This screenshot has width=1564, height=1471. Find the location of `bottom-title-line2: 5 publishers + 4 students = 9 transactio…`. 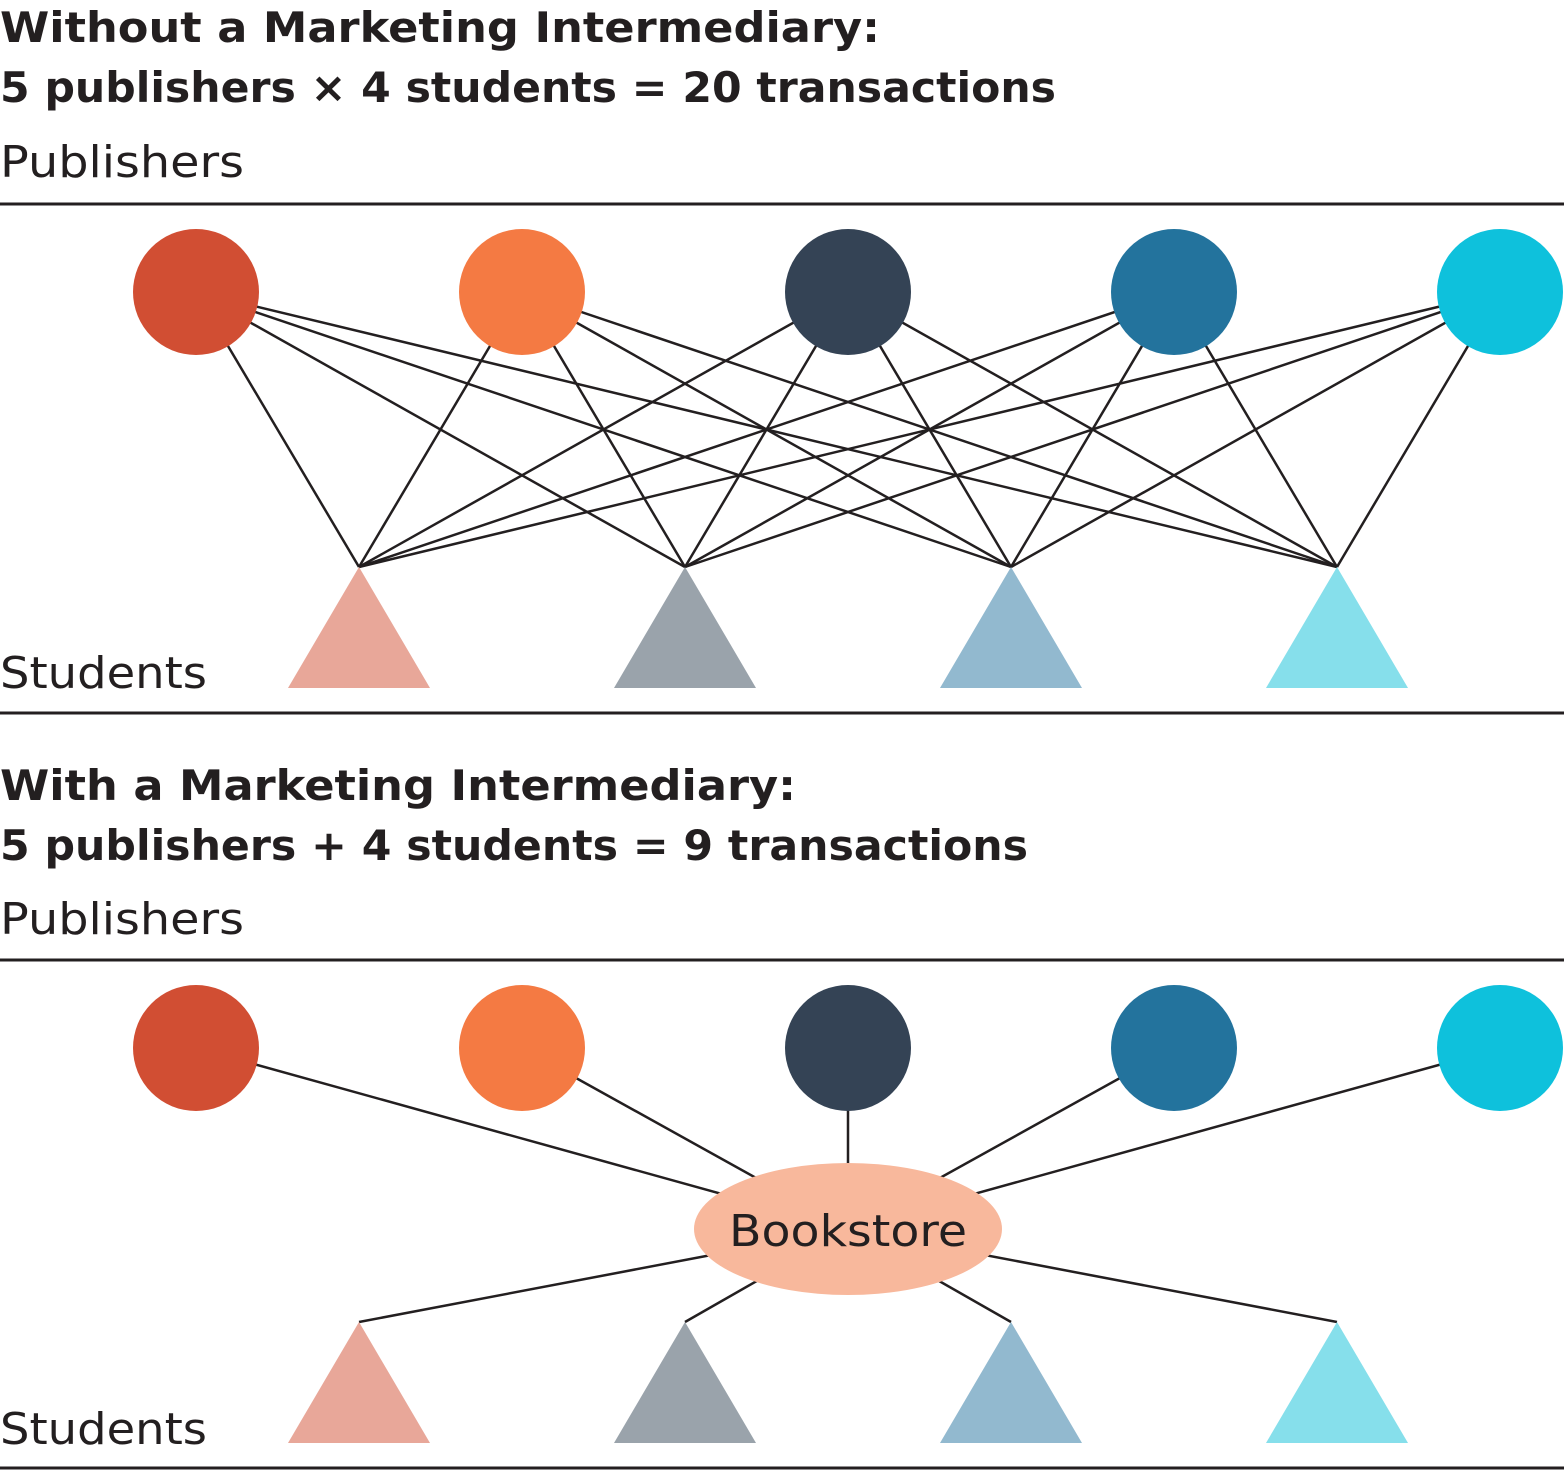

bottom-title-line2: 5 publishers + 4 students = 9 transactio… is located at coordinates (514, 845).